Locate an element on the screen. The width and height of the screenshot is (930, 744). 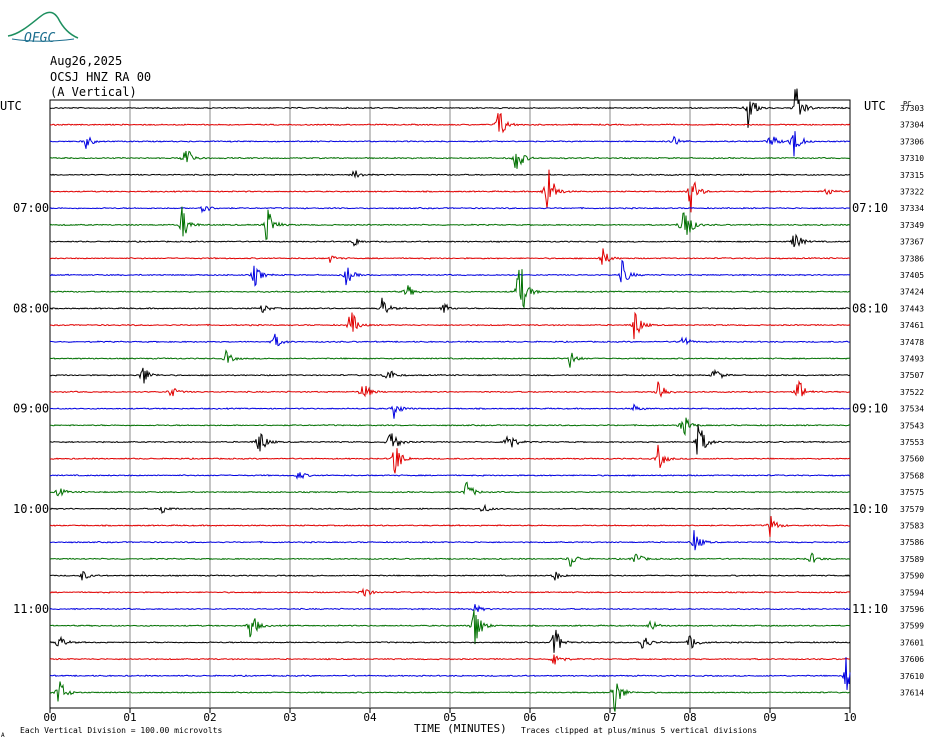
right-row-label: 37589 is located at coordinates (912, 559).